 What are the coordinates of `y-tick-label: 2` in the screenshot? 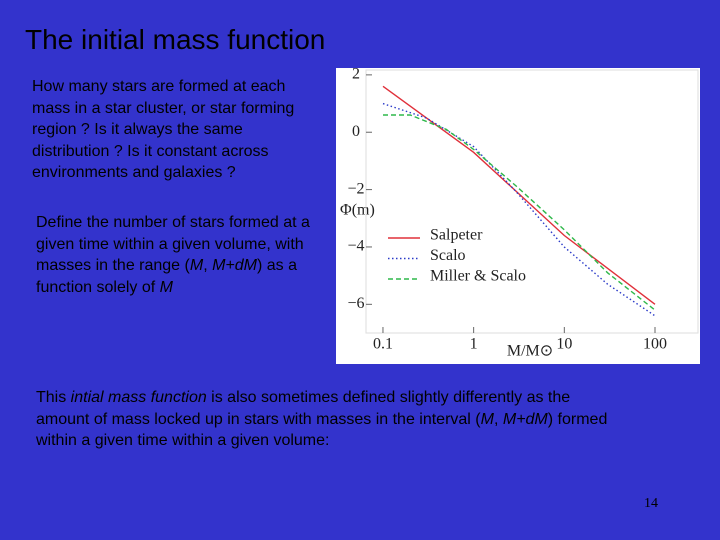 It's located at (356, 75).